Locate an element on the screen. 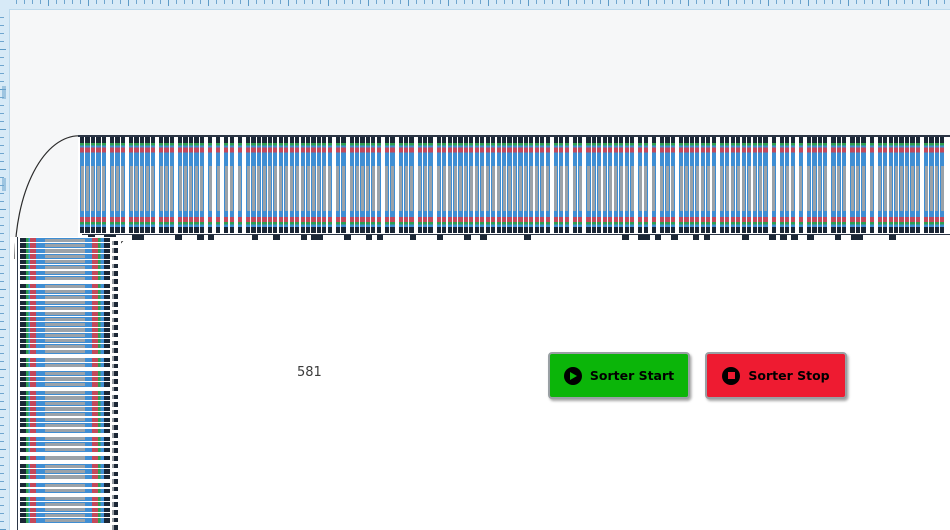  sorter-start-button: Sorter Start is located at coordinates (619, 375).